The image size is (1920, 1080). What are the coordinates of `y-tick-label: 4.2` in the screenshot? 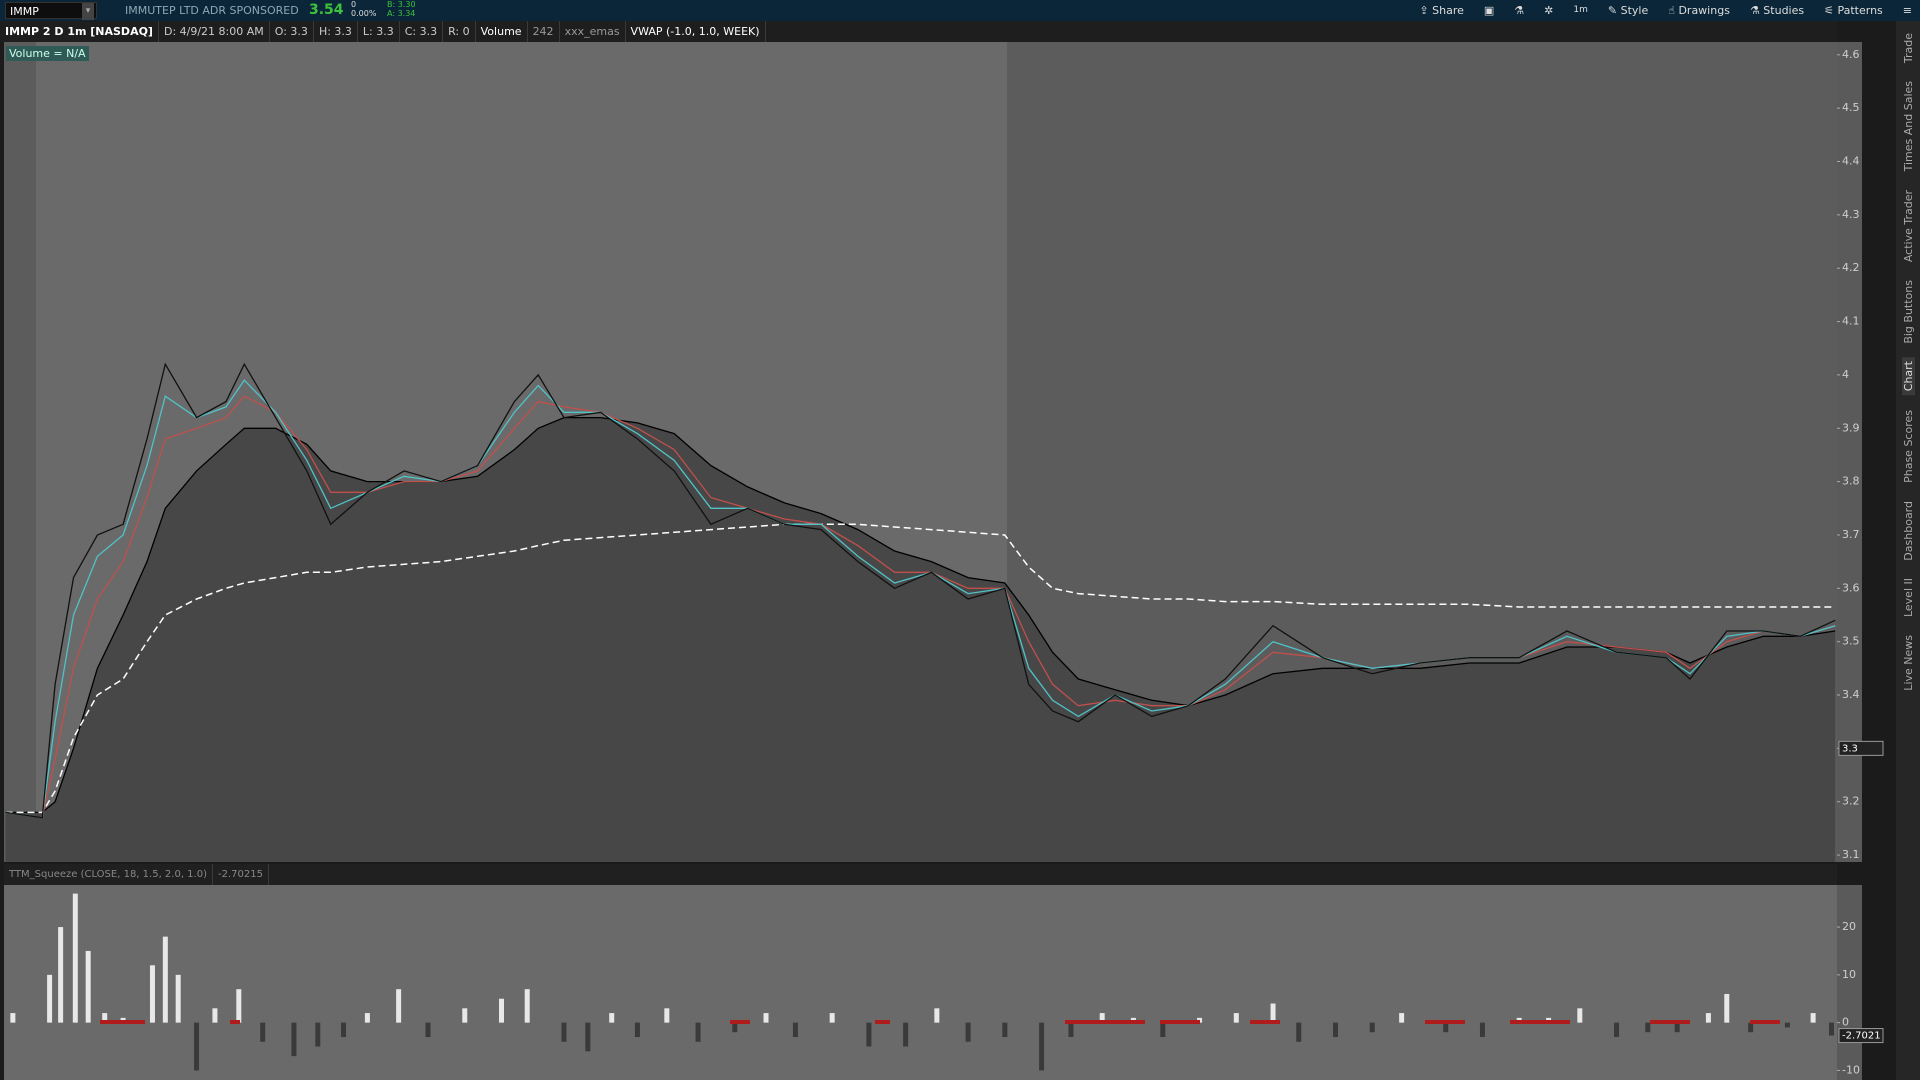 It's located at (1851, 267).